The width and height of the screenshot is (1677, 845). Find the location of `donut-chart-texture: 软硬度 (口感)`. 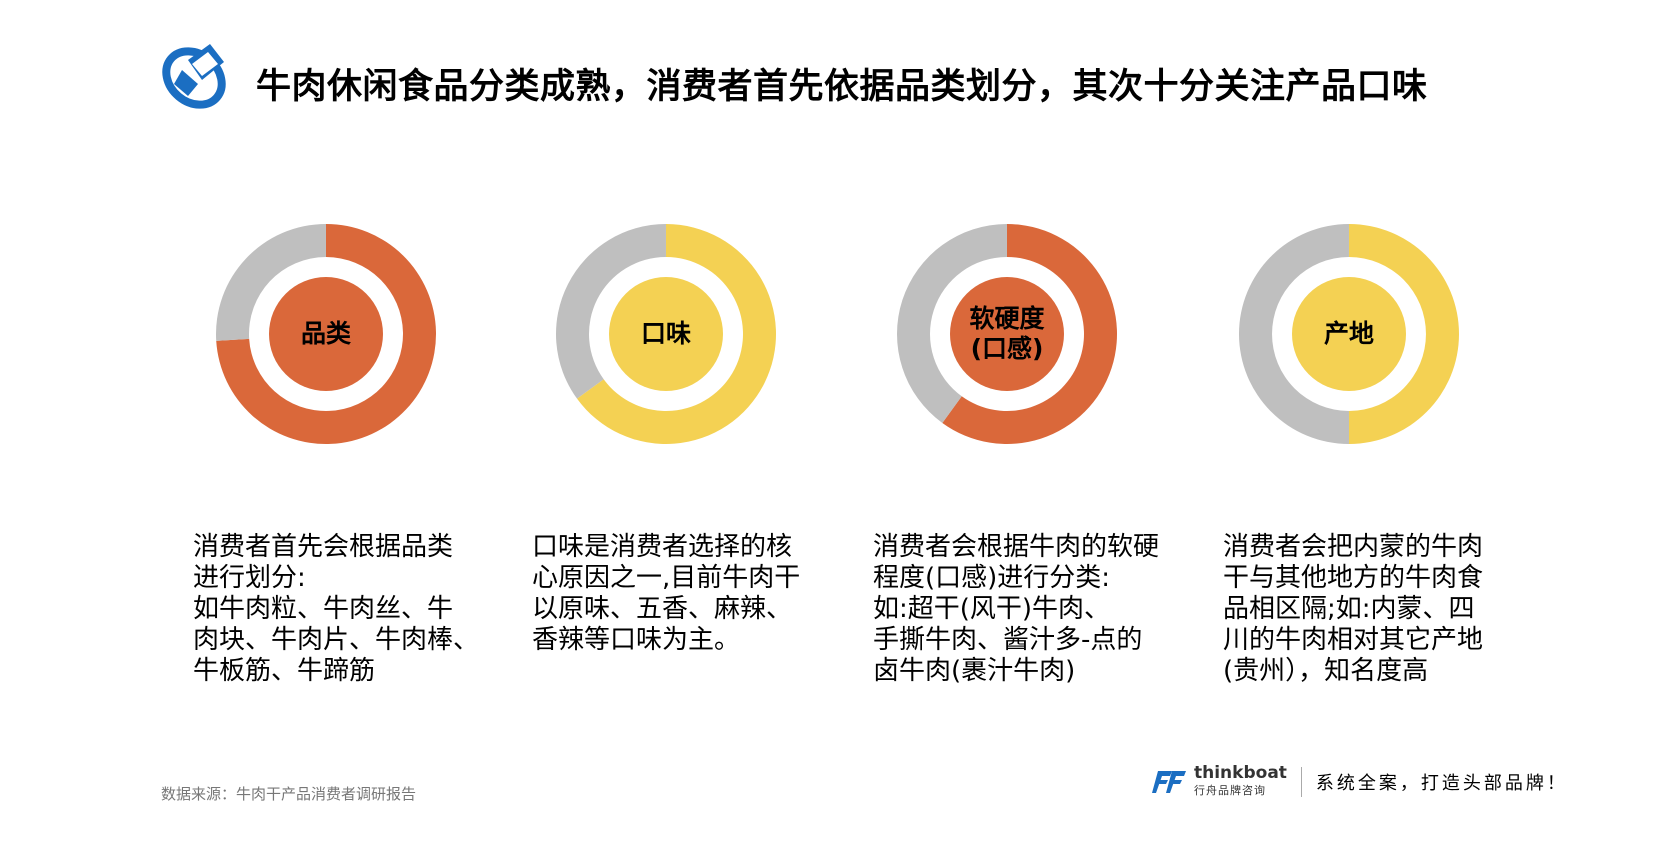

donut-chart-texture: 软硬度 (口感) is located at coordinates (1007, 334).